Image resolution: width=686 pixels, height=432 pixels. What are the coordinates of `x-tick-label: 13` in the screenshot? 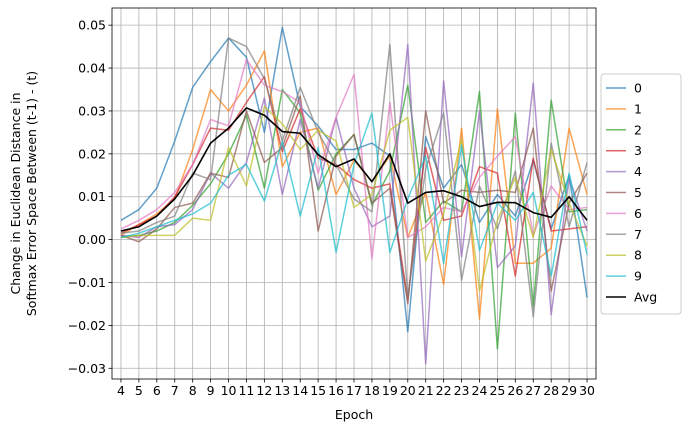 It's located at (282, 390).